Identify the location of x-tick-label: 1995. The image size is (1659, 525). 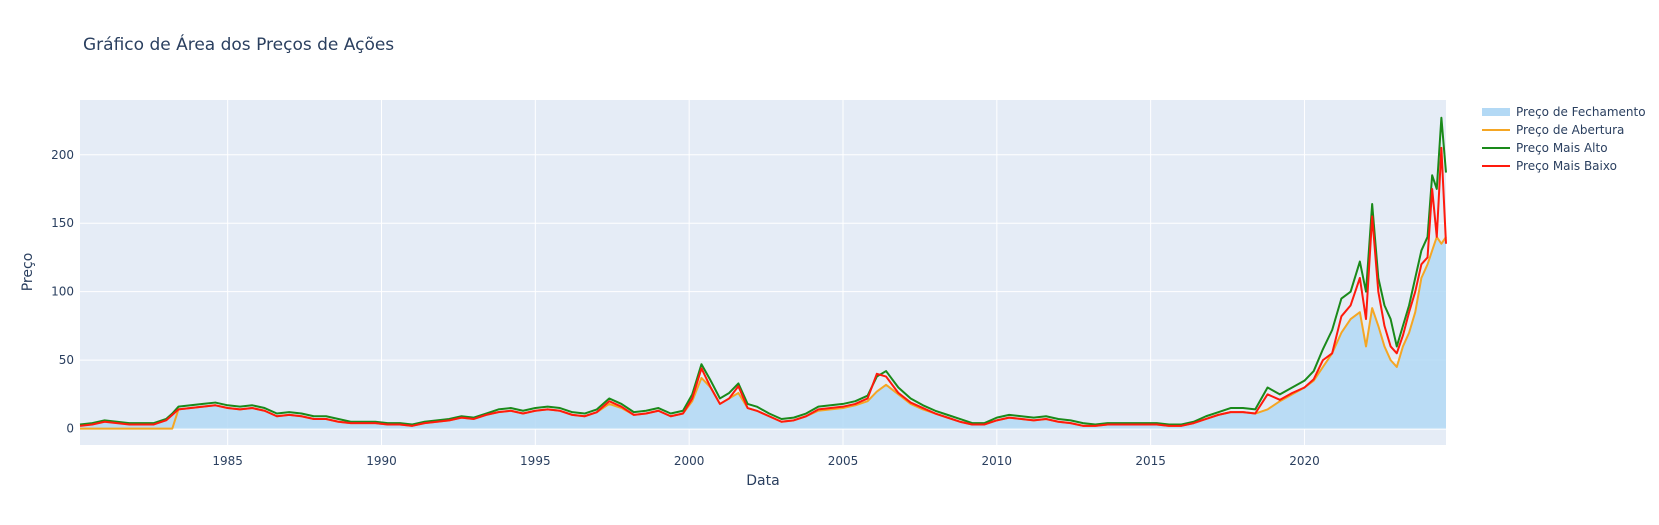
(535, 461).